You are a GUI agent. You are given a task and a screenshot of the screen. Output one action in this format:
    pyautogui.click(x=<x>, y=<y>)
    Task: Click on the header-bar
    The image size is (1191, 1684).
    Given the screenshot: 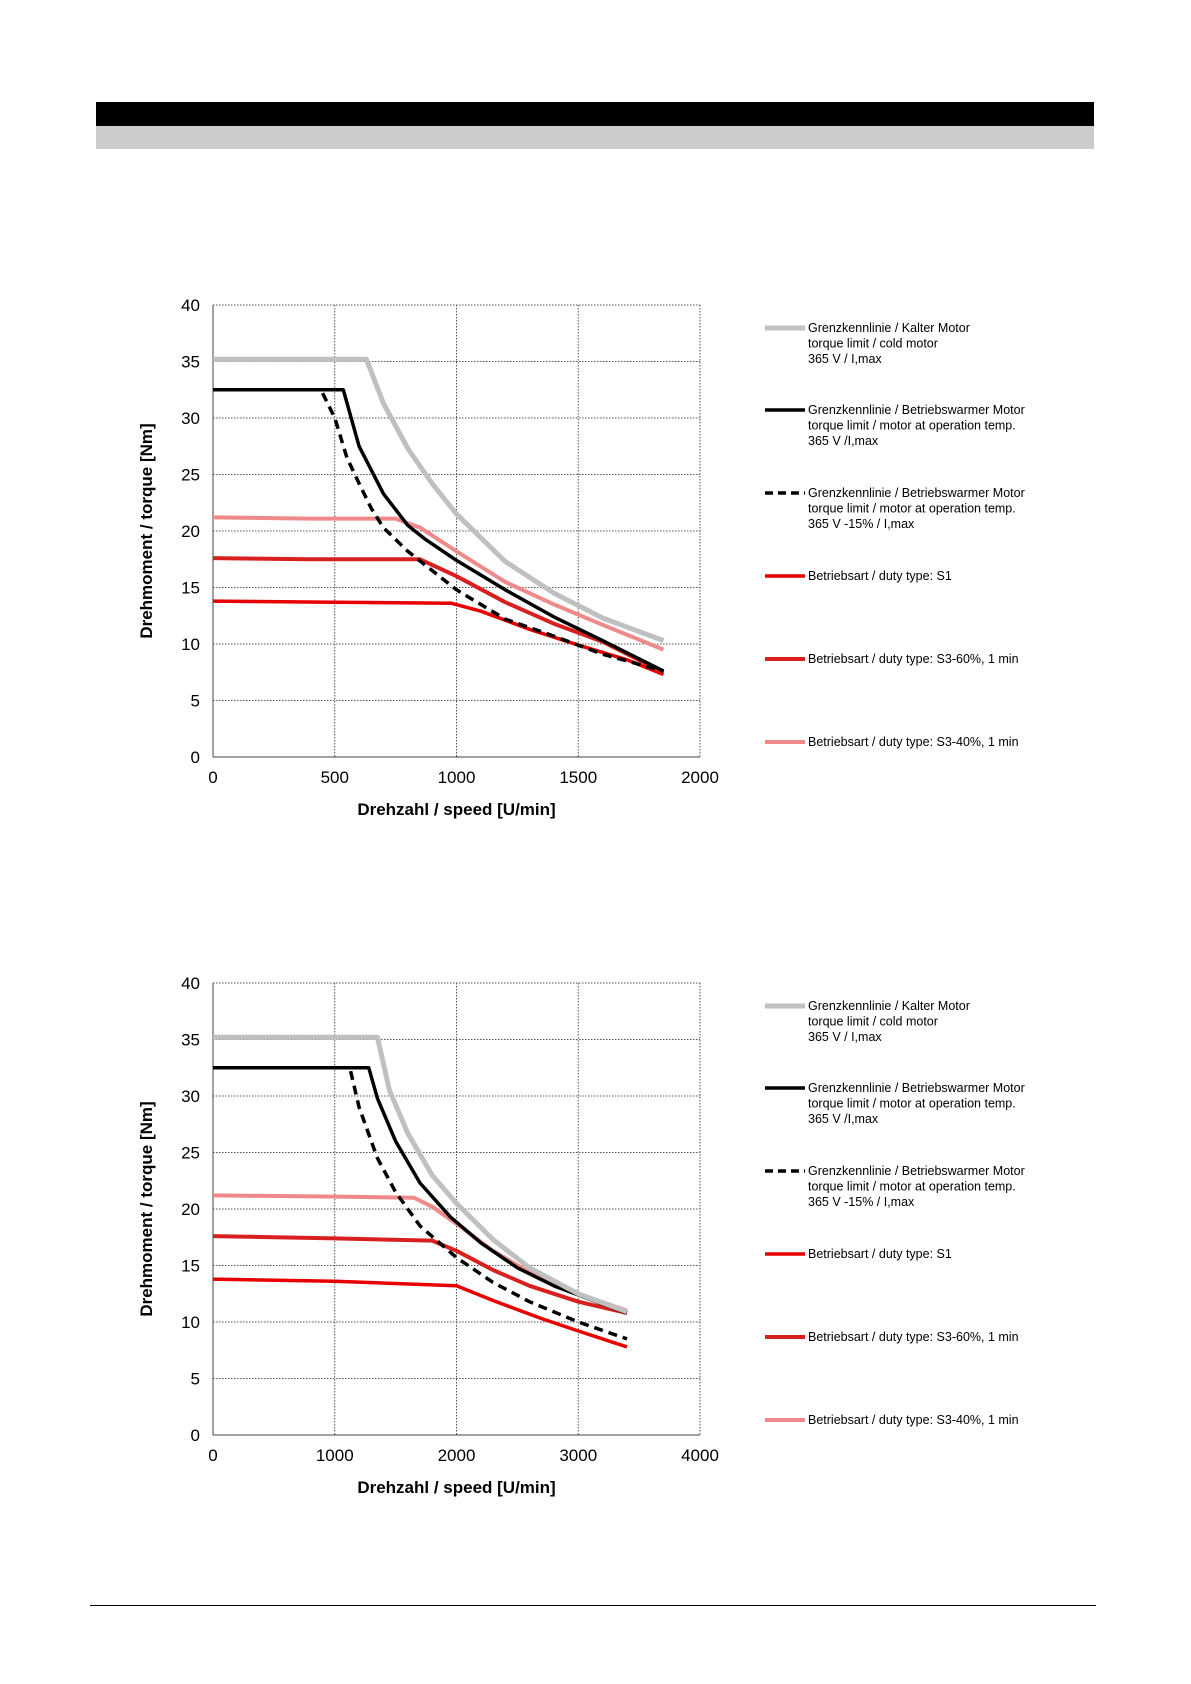 What is the action you would take?
    pyautogui.click(x=595, y=114)
    